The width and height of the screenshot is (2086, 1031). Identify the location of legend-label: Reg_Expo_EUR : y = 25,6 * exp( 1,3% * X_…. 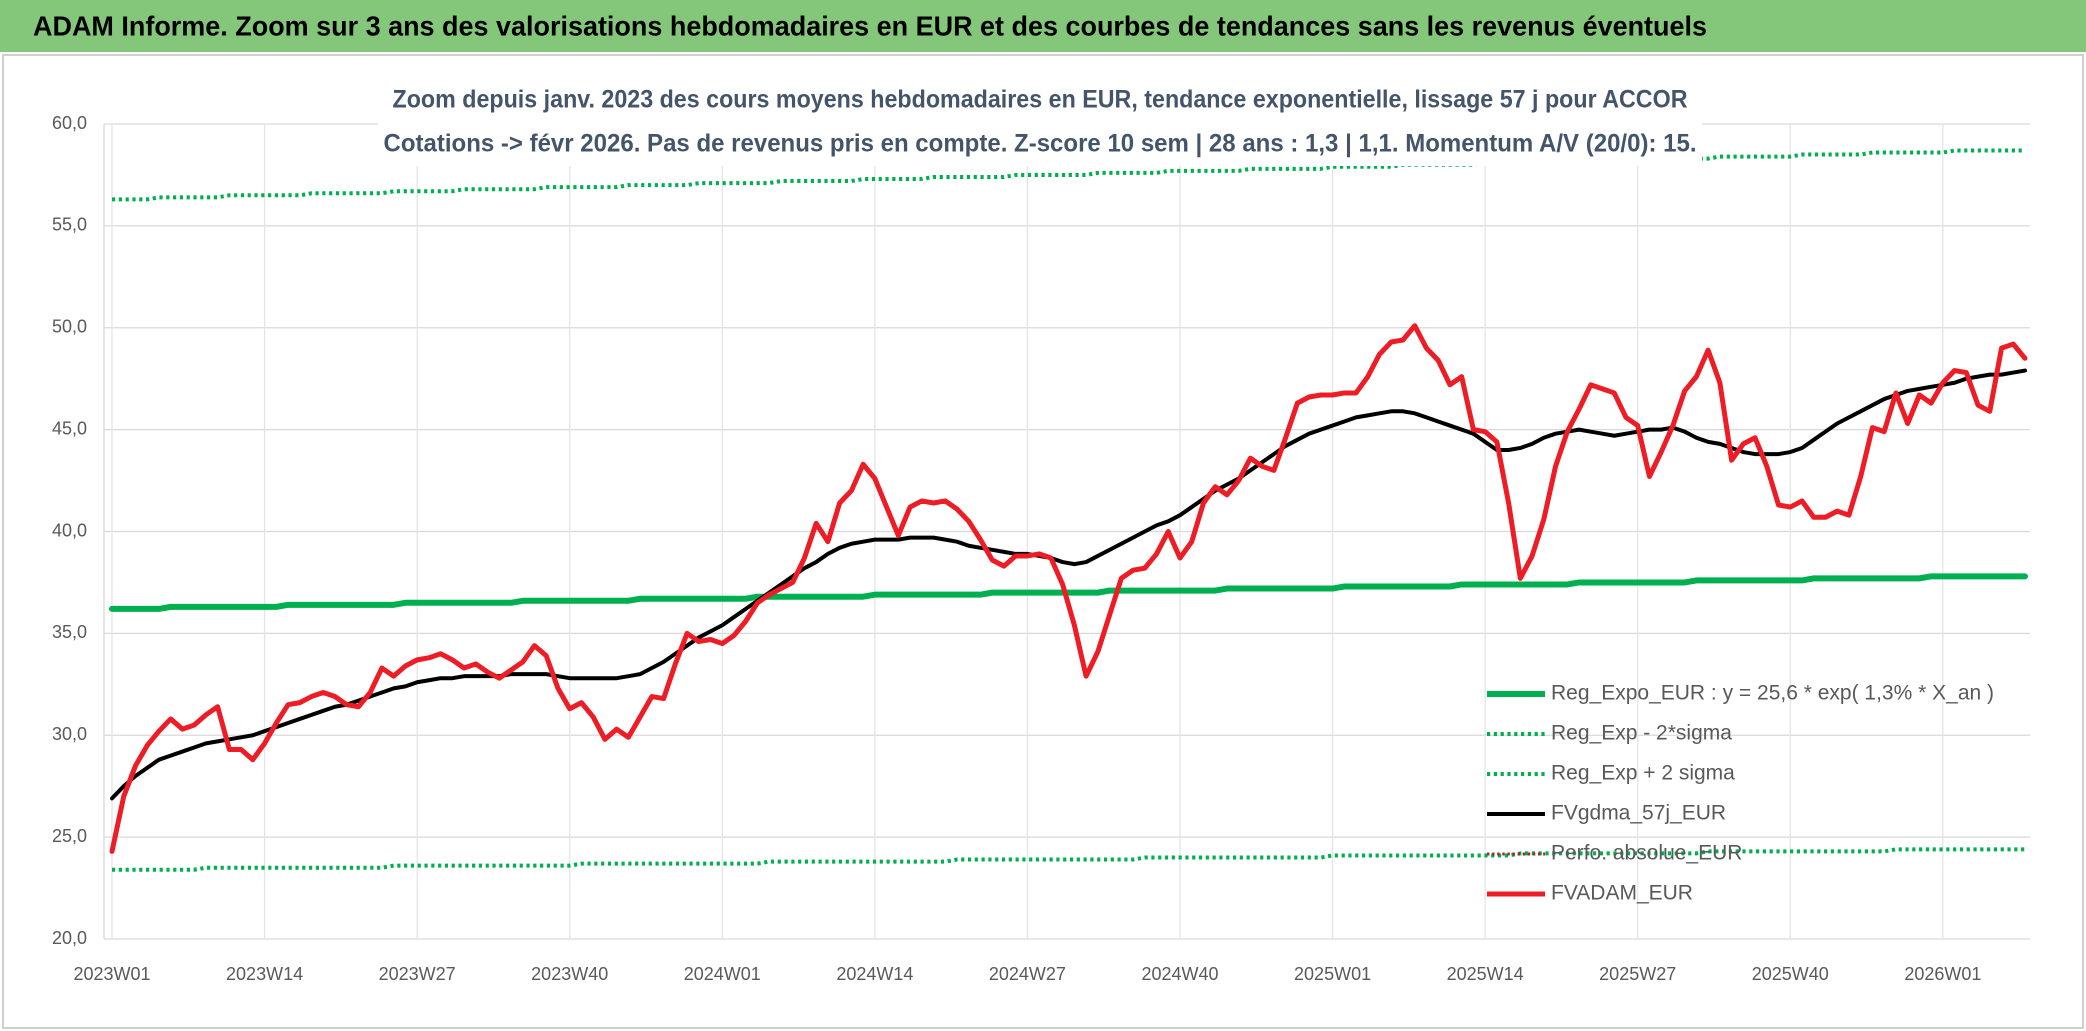
(1772, 693).